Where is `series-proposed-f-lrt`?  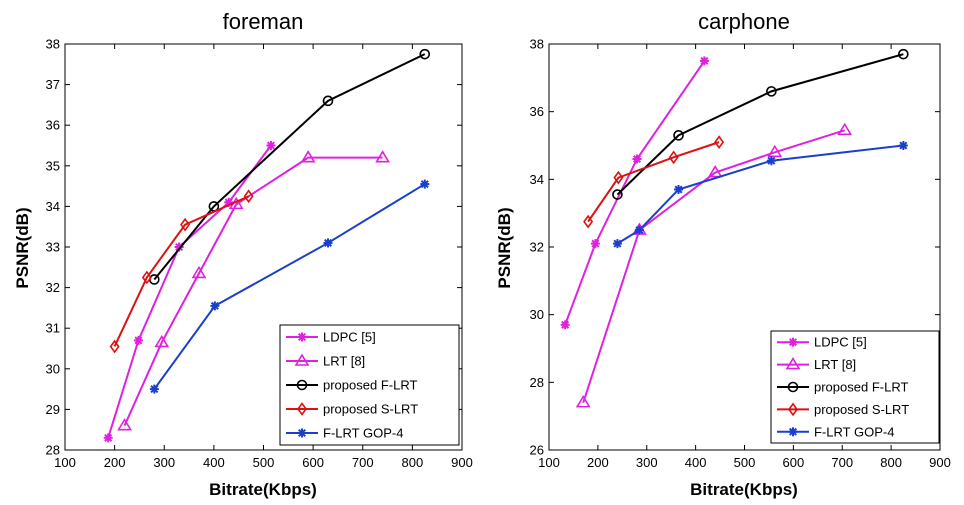
series-proposed-f-lrt is located at coordinates (760, 124).